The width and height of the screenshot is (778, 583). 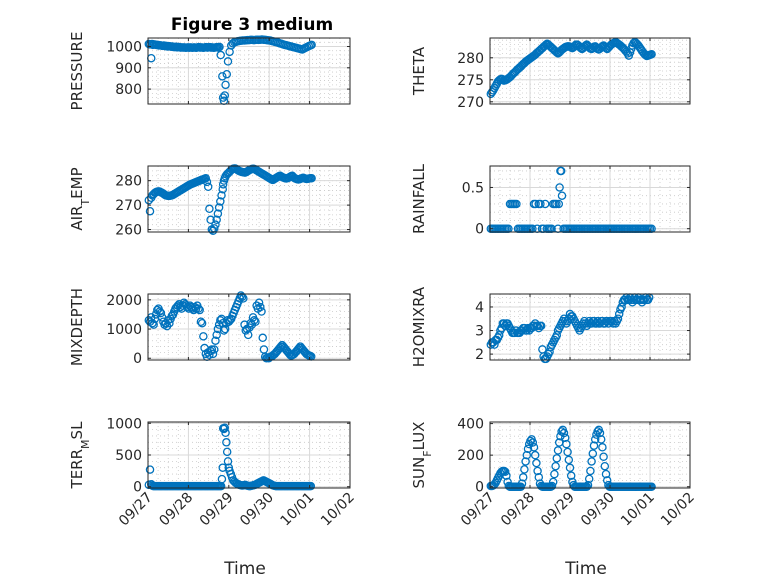 I want to click on x-axis-label: Time, so click(x=244, y=569).